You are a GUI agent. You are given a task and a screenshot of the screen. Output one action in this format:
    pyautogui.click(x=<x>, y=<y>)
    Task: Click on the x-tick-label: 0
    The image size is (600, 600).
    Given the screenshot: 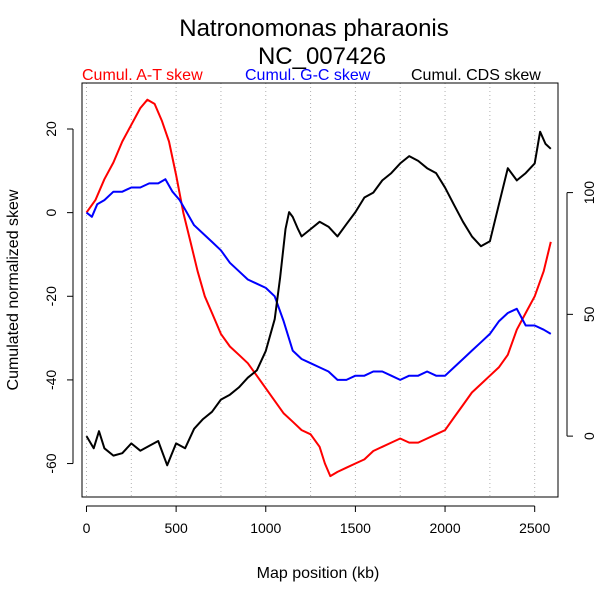 What is the action you would take?
    pyautogui.click(x=87, y=528)
    